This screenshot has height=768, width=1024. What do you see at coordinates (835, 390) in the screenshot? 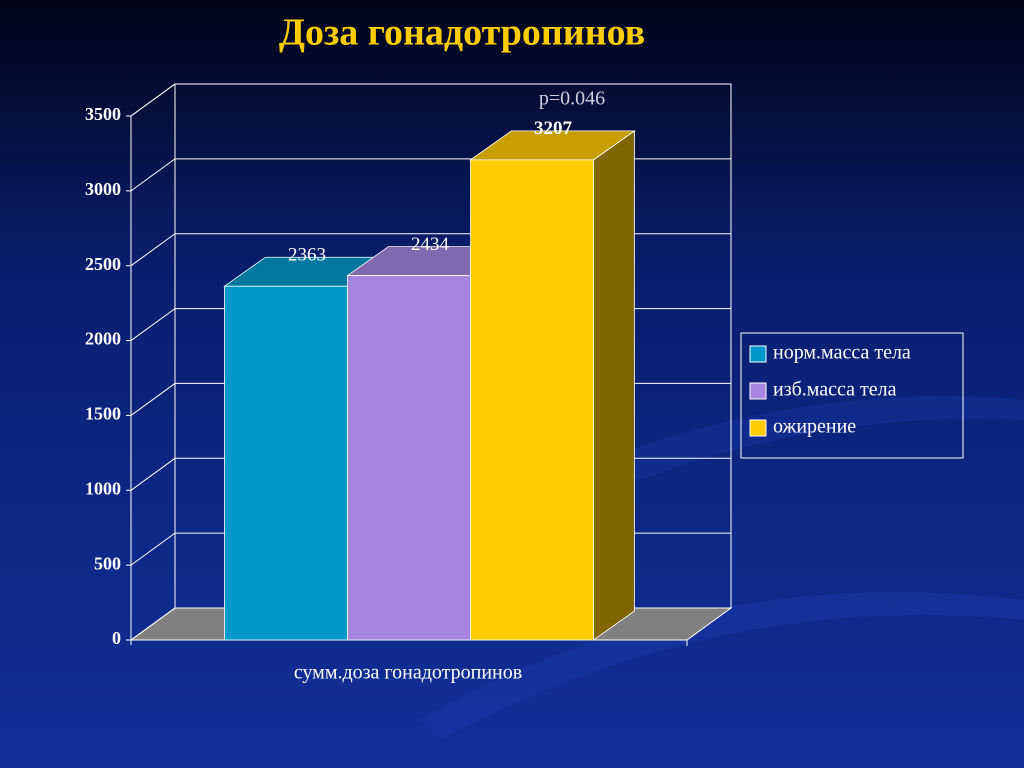
I see `legend-label: изб.масса тела` at bounding box center [835, 390].